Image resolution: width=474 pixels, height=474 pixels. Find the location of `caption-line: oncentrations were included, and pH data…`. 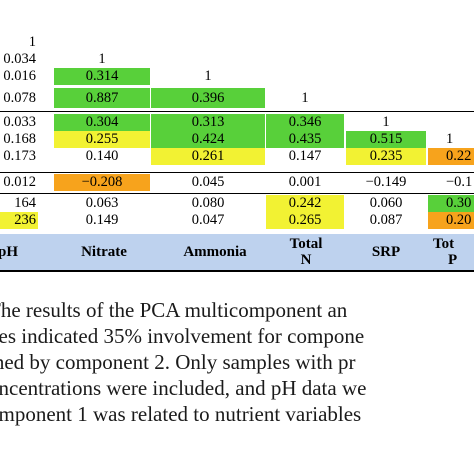

caption-line: oncentrations were included, and pH data… is located at coordinates (183, 388).